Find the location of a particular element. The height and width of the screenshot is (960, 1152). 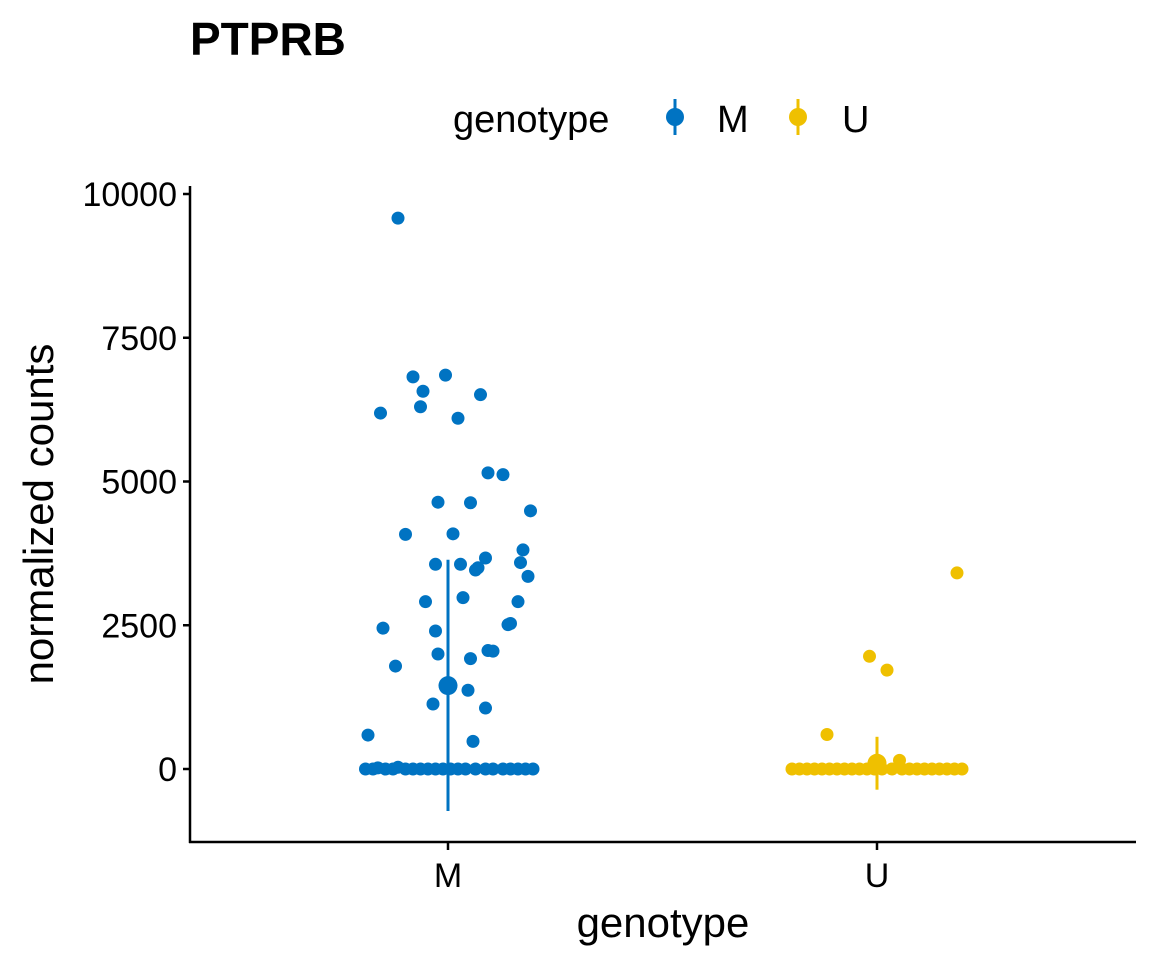

summary-marks is located at coordinates (662, 685).